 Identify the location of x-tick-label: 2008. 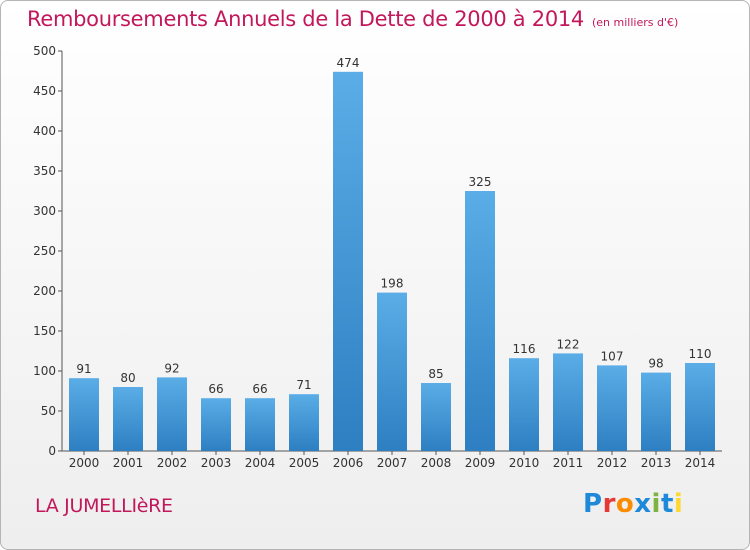
(436, 463).